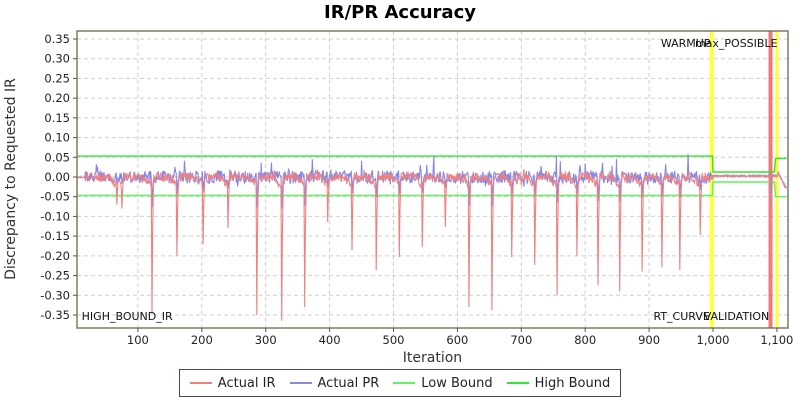 This screenshot has height=400, width=800. I want to click on chart-legend: Actual IR Actual PR Low Bound High Bound, so click(400, 383).